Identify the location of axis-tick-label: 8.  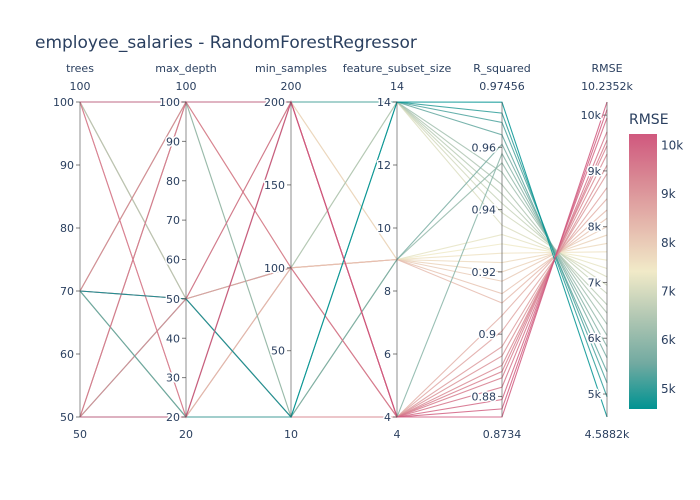
(387, 291).